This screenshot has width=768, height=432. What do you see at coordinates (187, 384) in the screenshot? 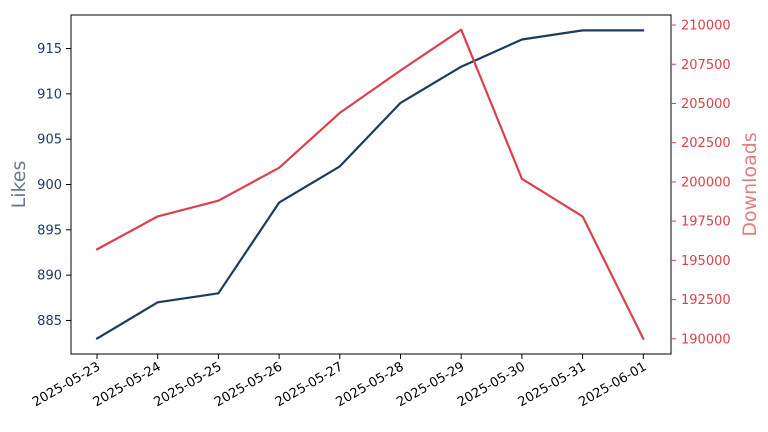
I see `x-tick-label: 2025-05-25` at bounding box center [187, 384].